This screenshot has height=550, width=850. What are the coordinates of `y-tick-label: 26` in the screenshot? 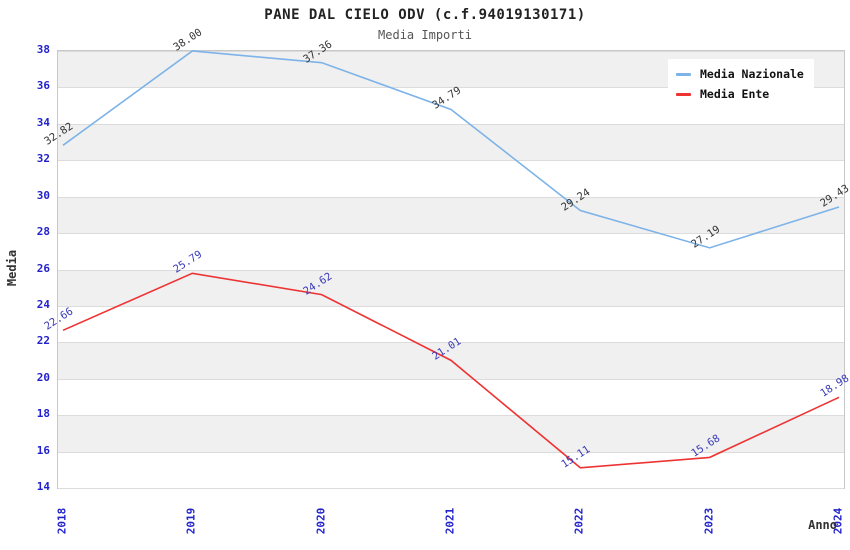 It's located at (43, 268).